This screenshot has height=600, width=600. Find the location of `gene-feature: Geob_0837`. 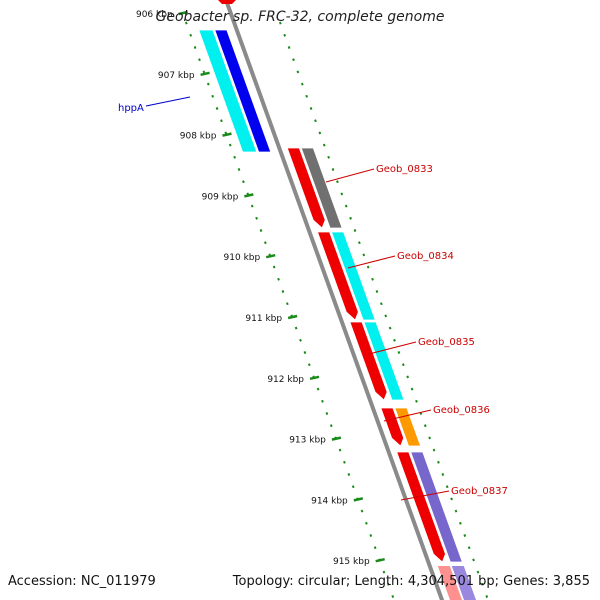

gene-feature: Geob_0837 is located at coordinates (452, 507).